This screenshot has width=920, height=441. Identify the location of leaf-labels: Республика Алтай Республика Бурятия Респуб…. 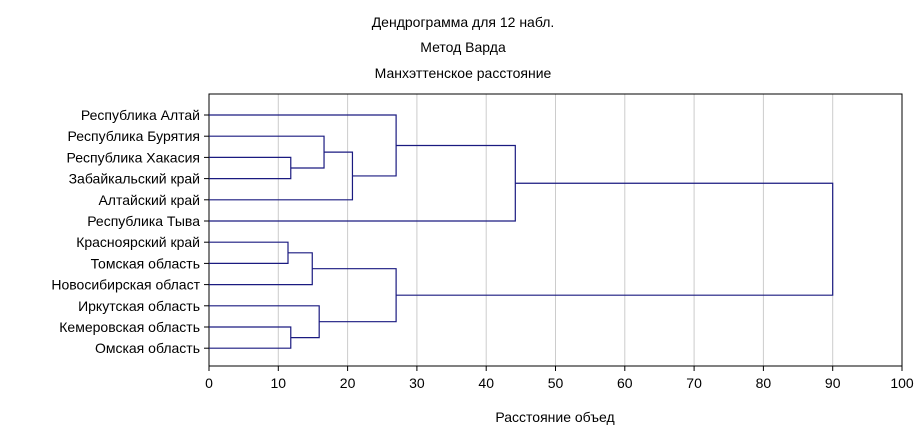
(130, 231).